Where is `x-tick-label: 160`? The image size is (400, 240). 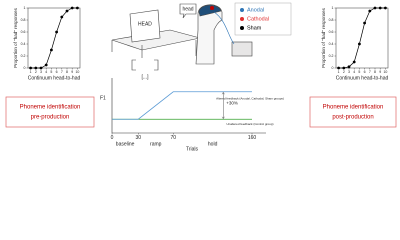
x-tick-label: 160 is located at coordinates (252, 138).